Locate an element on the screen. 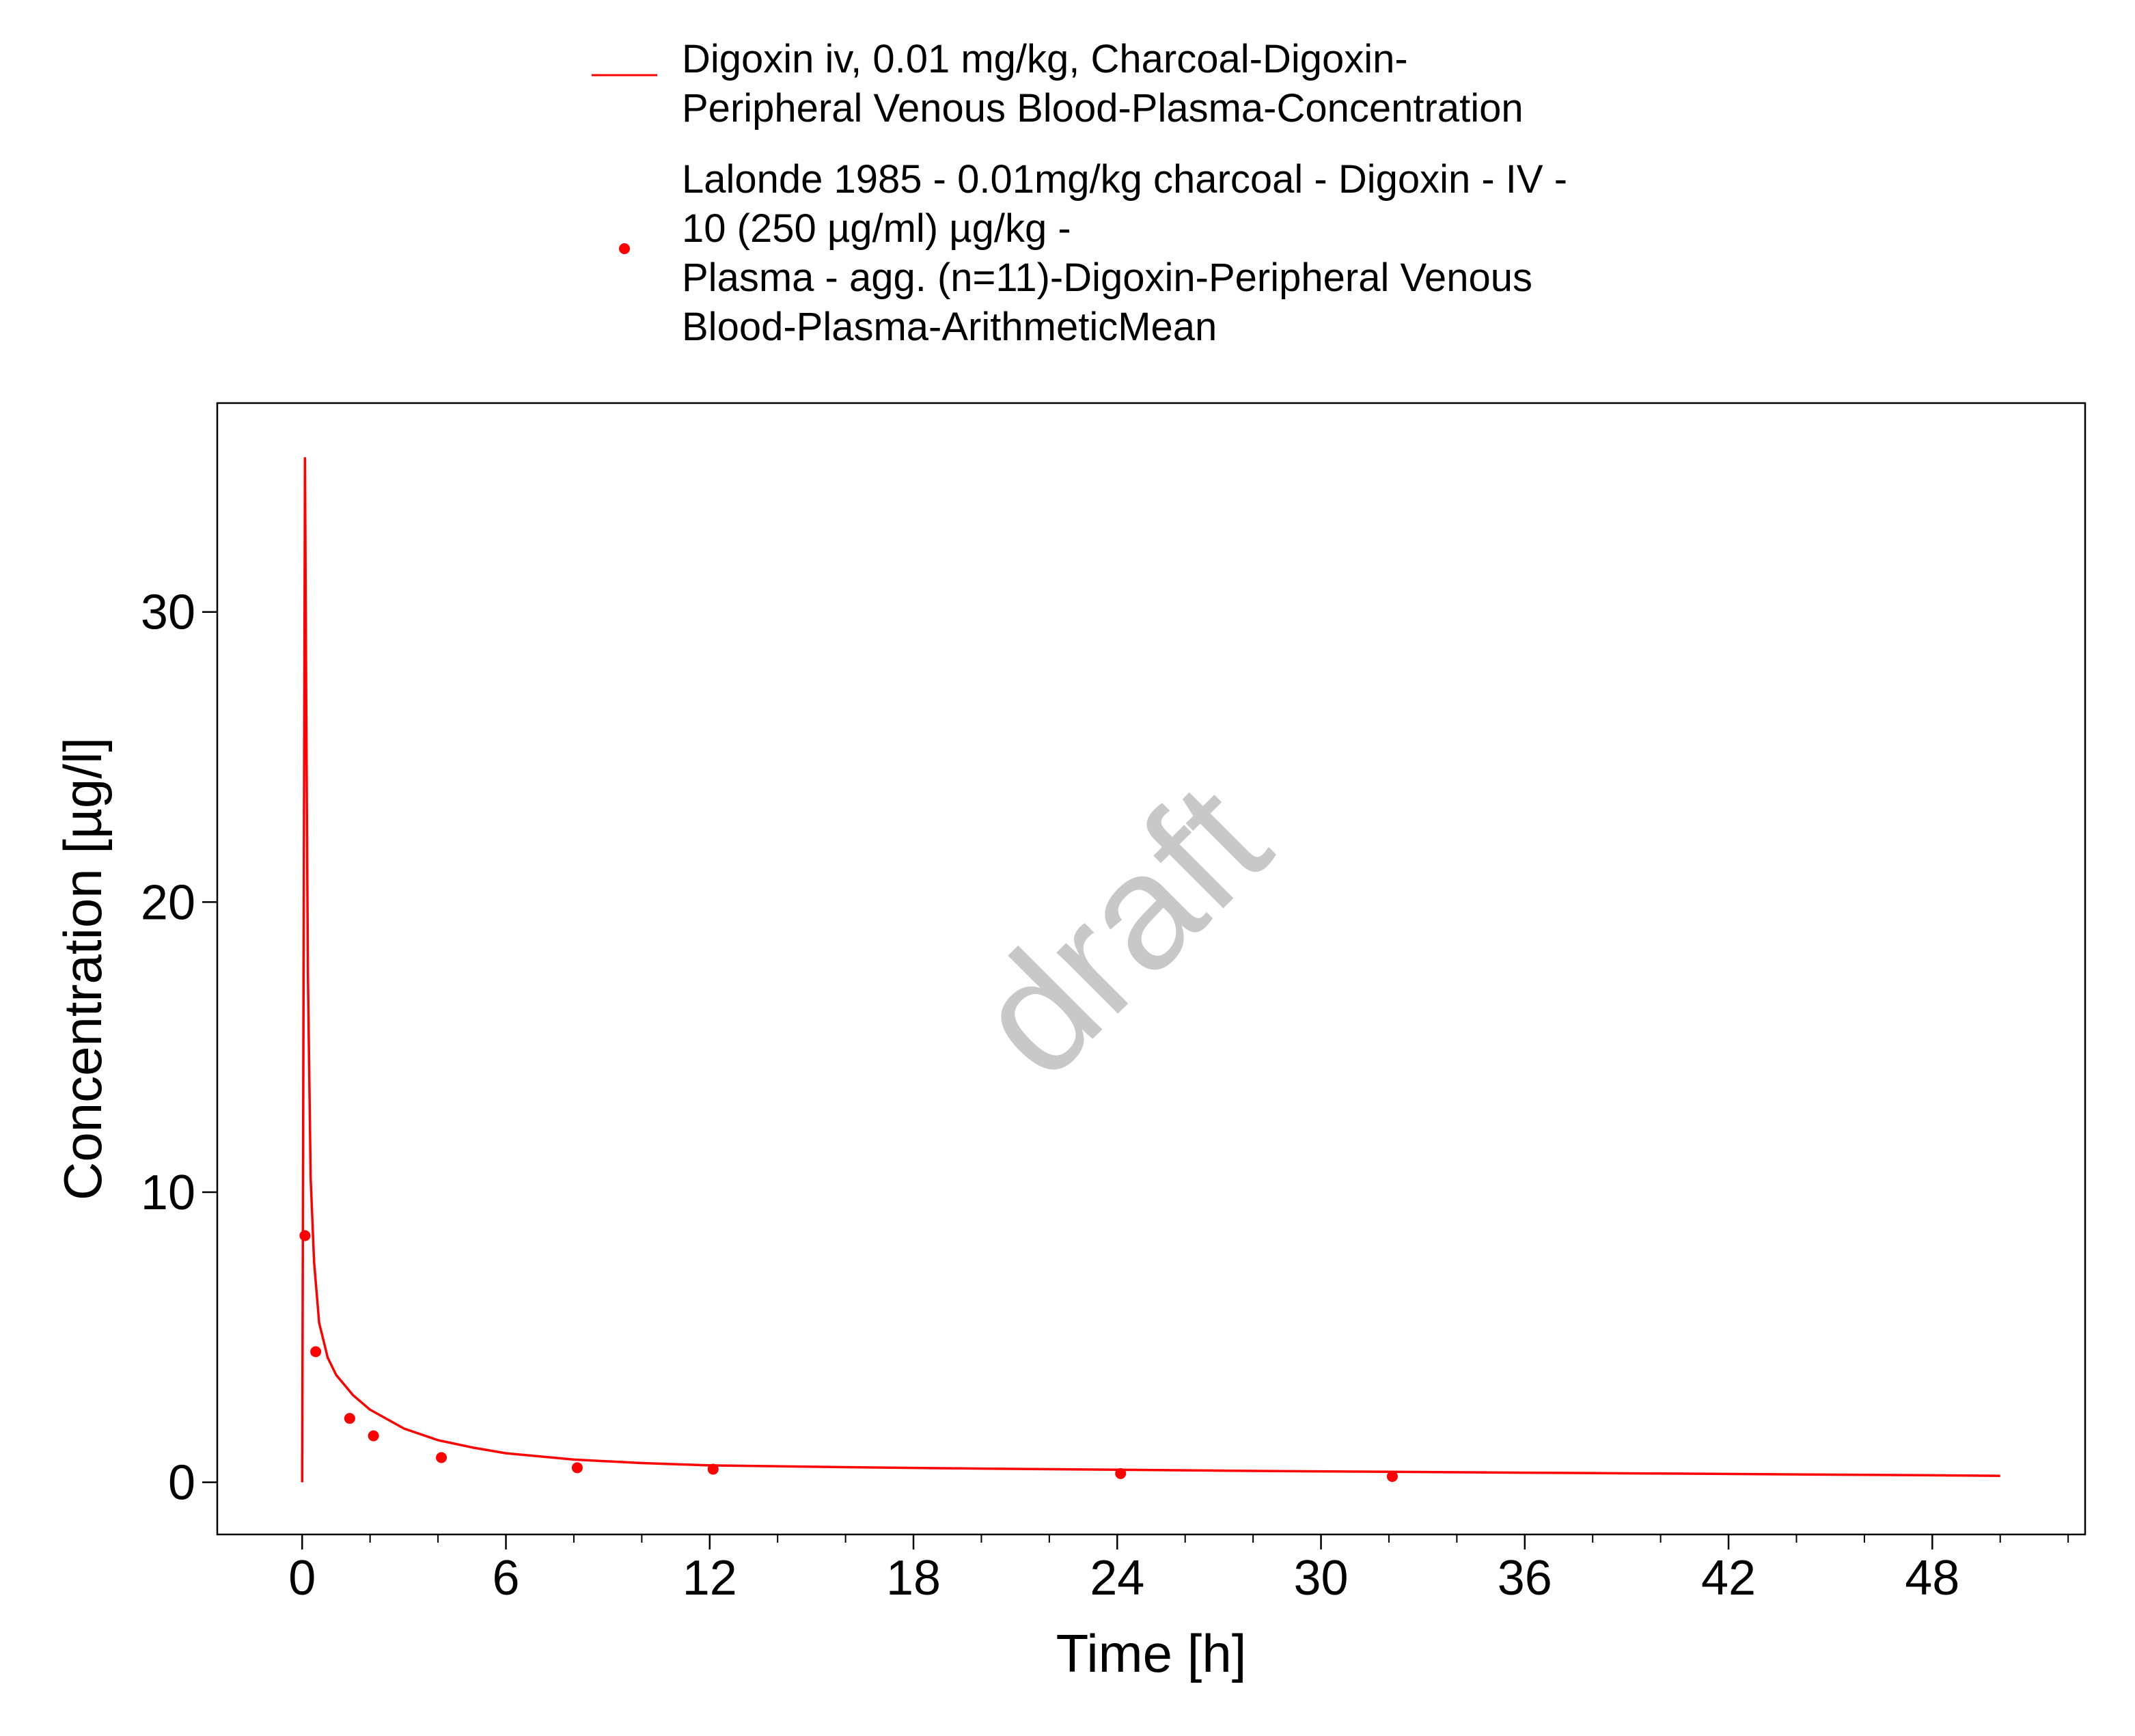  x-tick-label: 30 is located at coordinates (1320, 1578).